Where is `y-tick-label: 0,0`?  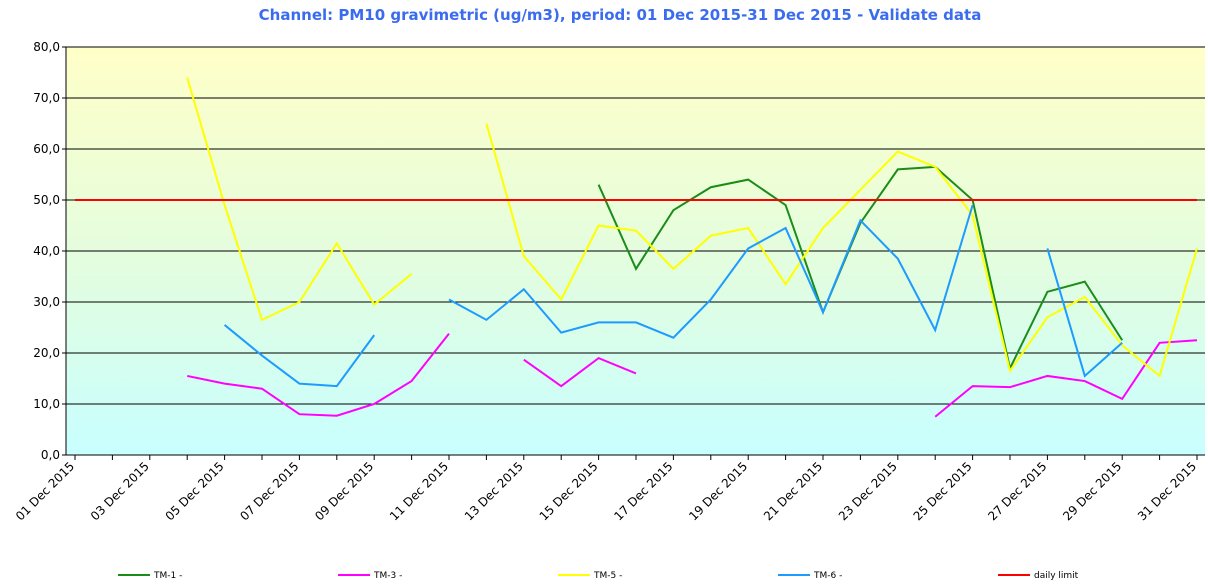 y-tick-label: 0,0 is located at coordinates (50, 455).